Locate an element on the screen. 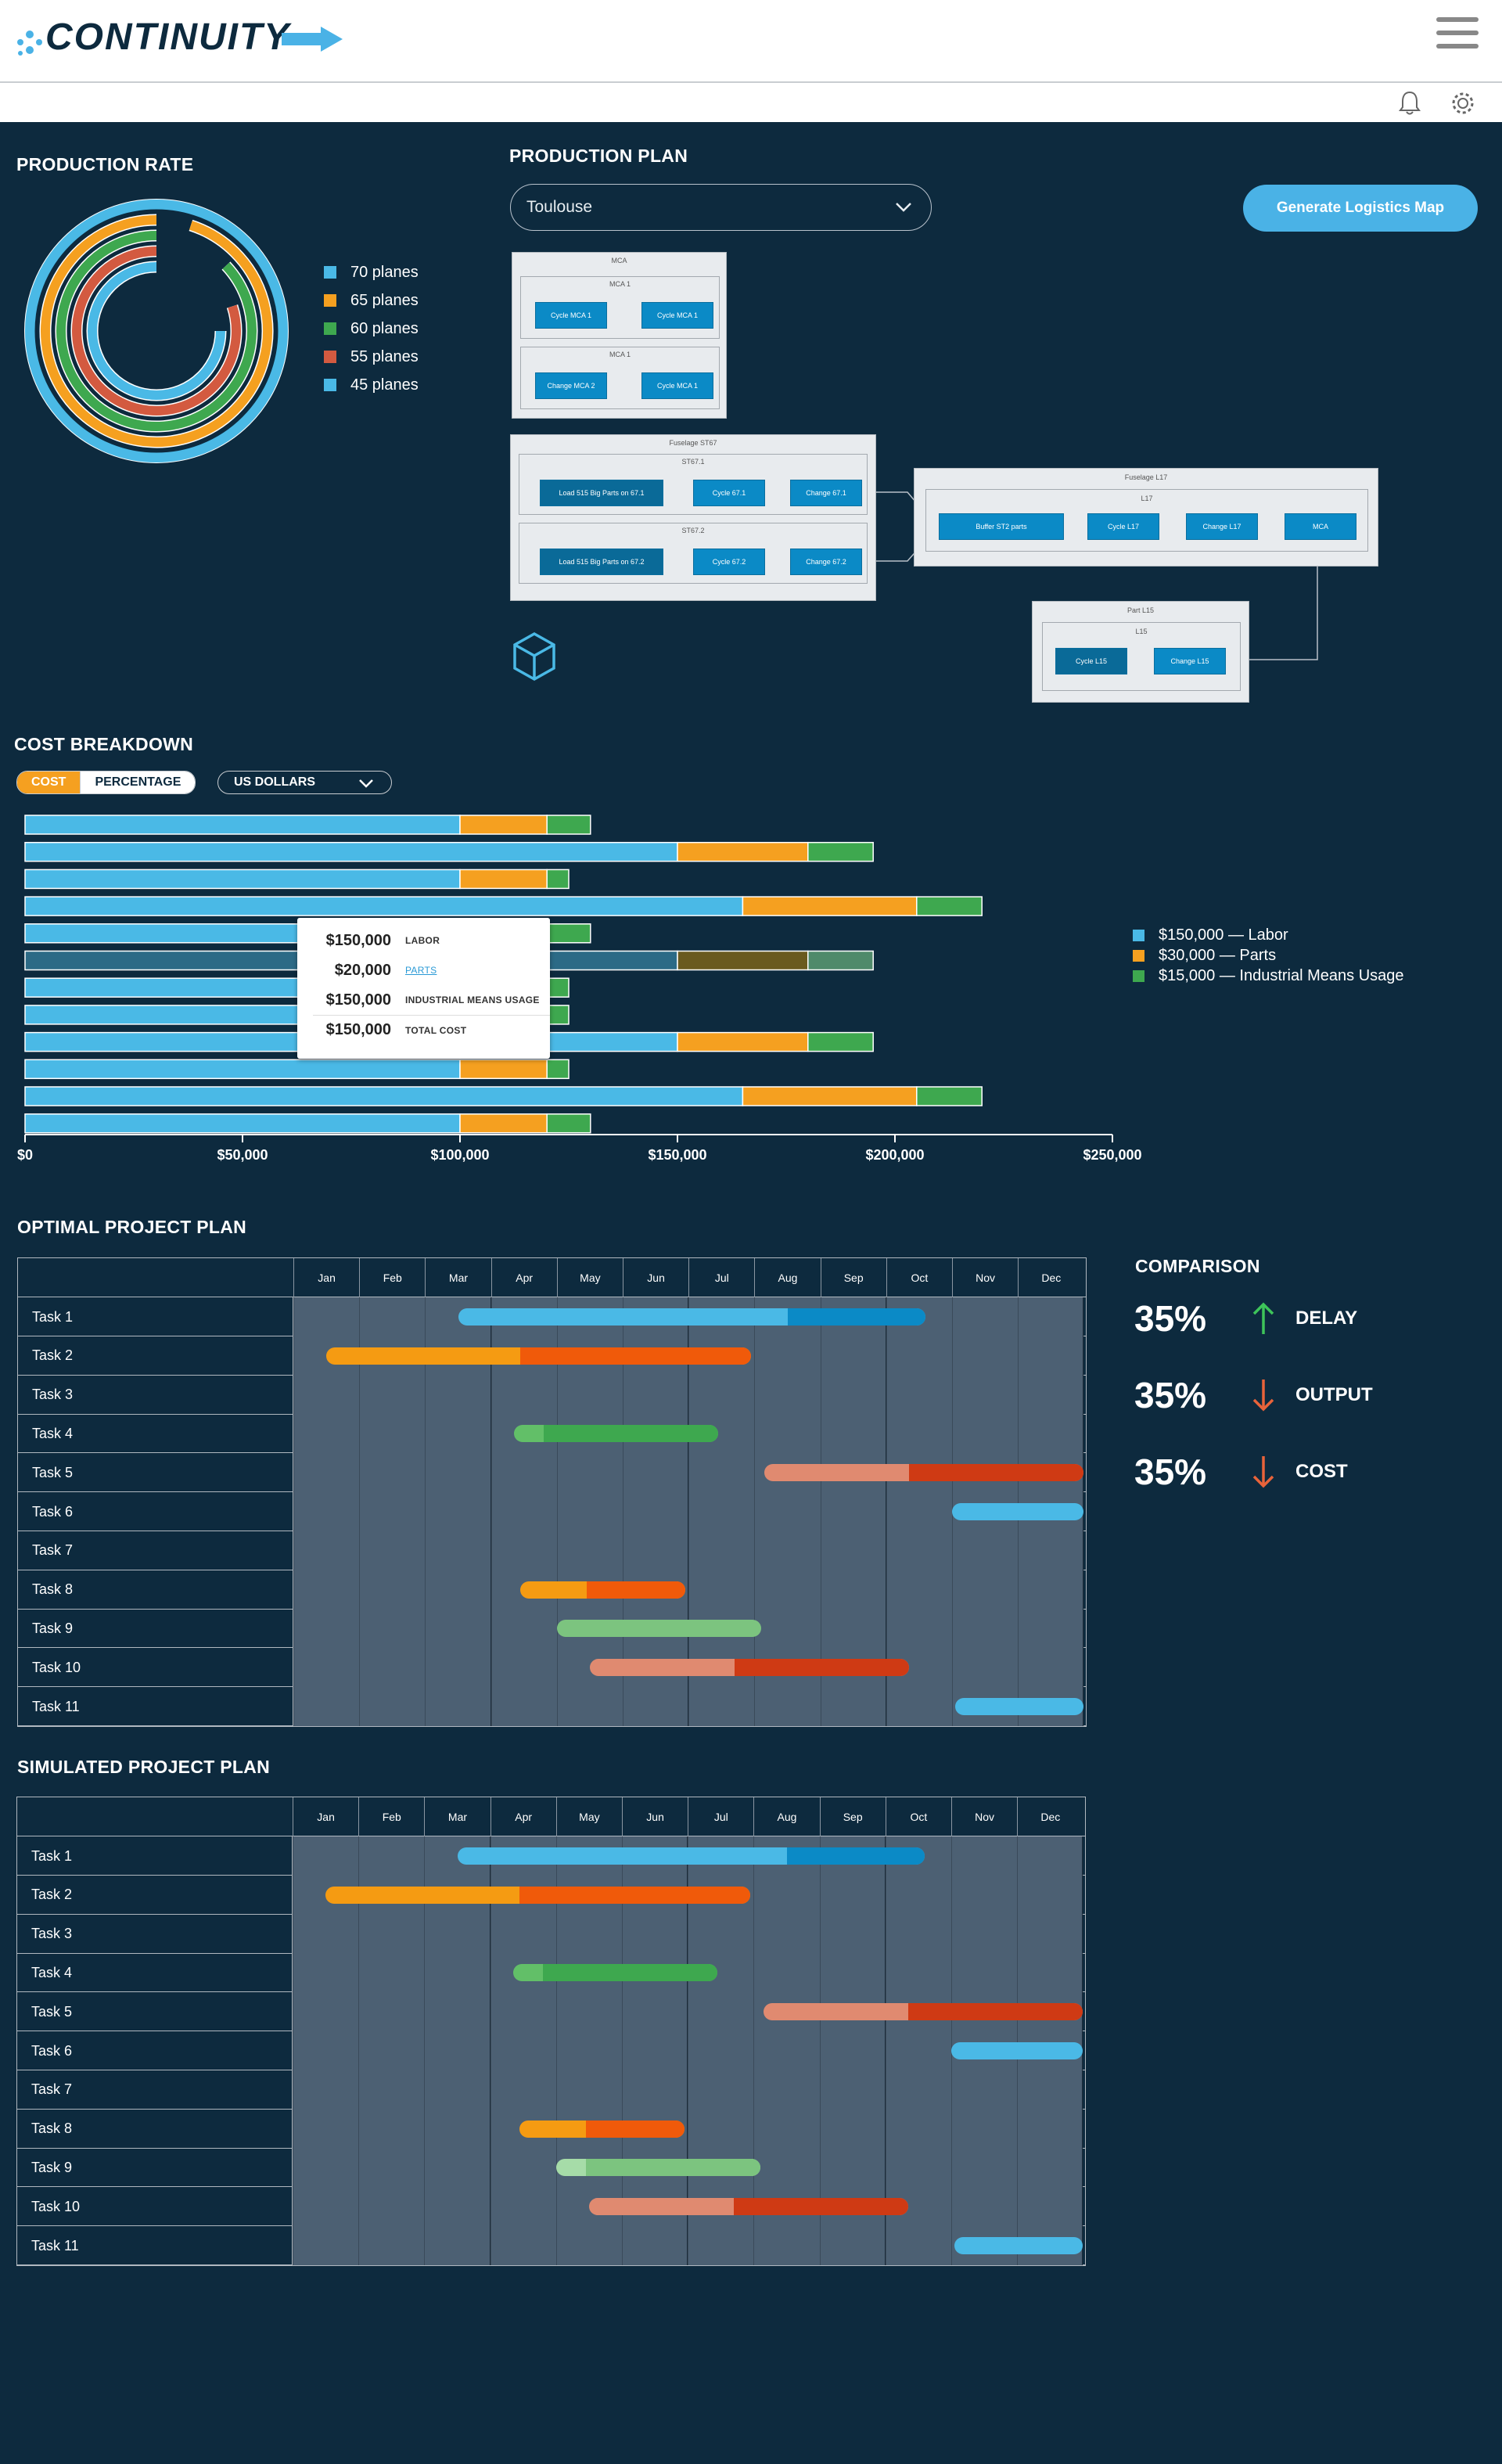 Image resolution: width=1502 pixels, height=2464 pixels. flow-node: Change 67.1 is located at coordinates (826, 493).